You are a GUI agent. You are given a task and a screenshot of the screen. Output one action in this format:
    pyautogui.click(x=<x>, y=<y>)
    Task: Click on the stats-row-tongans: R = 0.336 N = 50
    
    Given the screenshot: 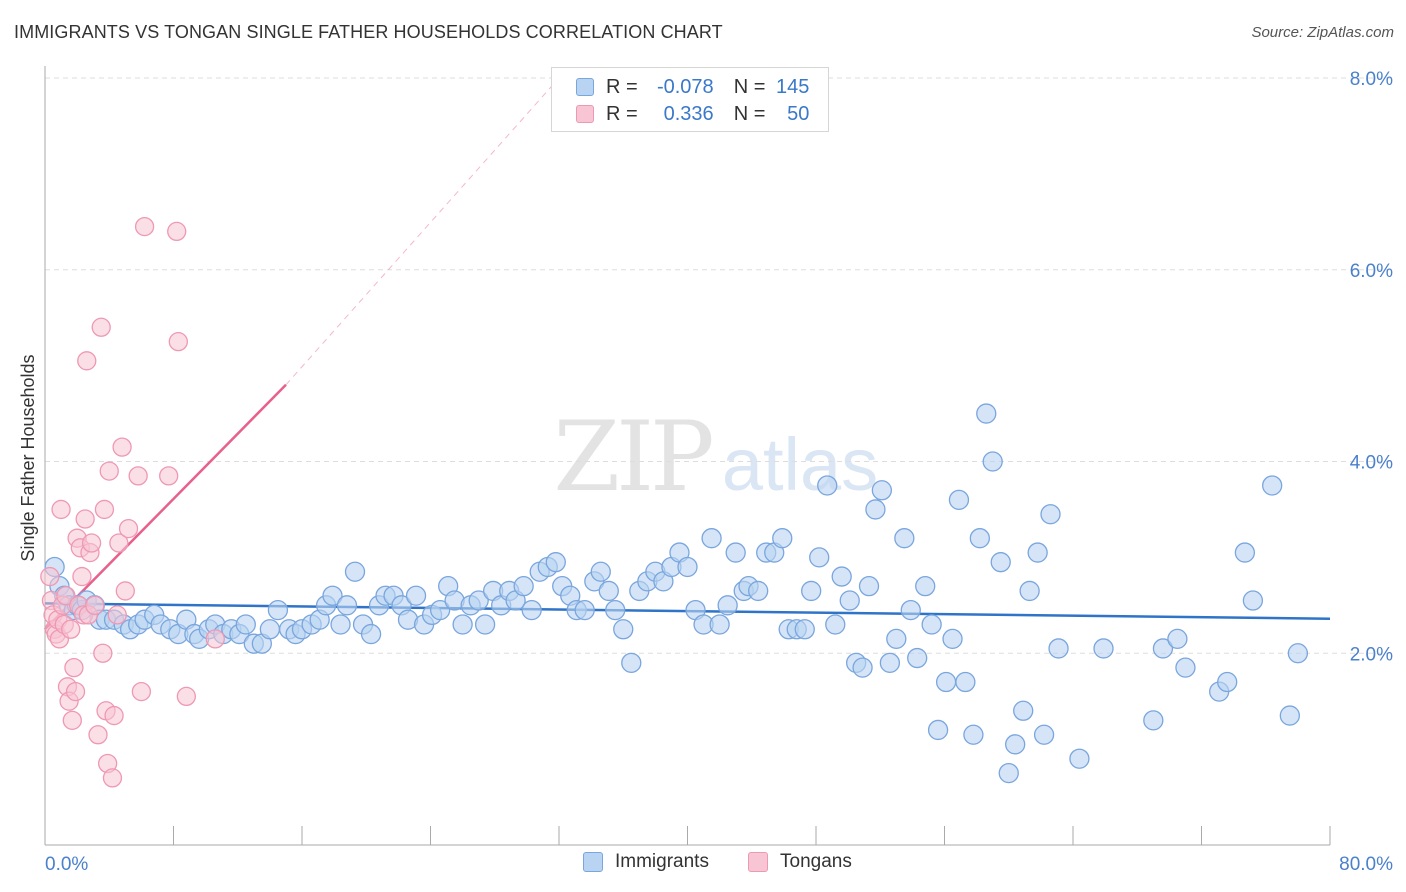 What is the action you would take?
    pyautogui.click(x=692, y=114)
    